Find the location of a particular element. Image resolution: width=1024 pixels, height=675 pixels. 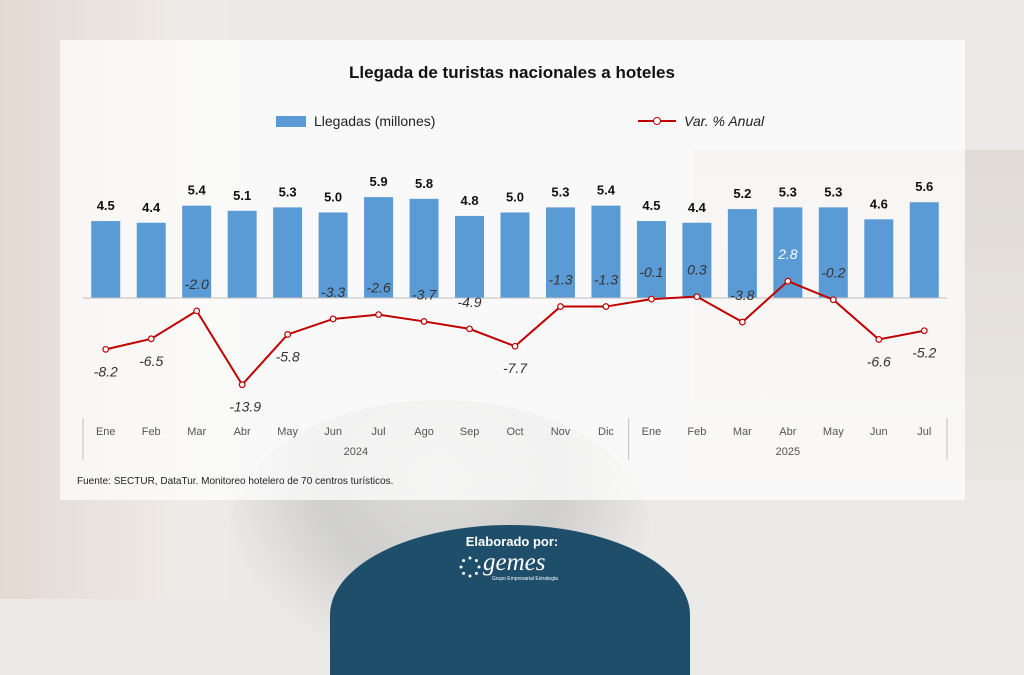

bar-label-8: 4.8 is located at coordinates (469, 200).